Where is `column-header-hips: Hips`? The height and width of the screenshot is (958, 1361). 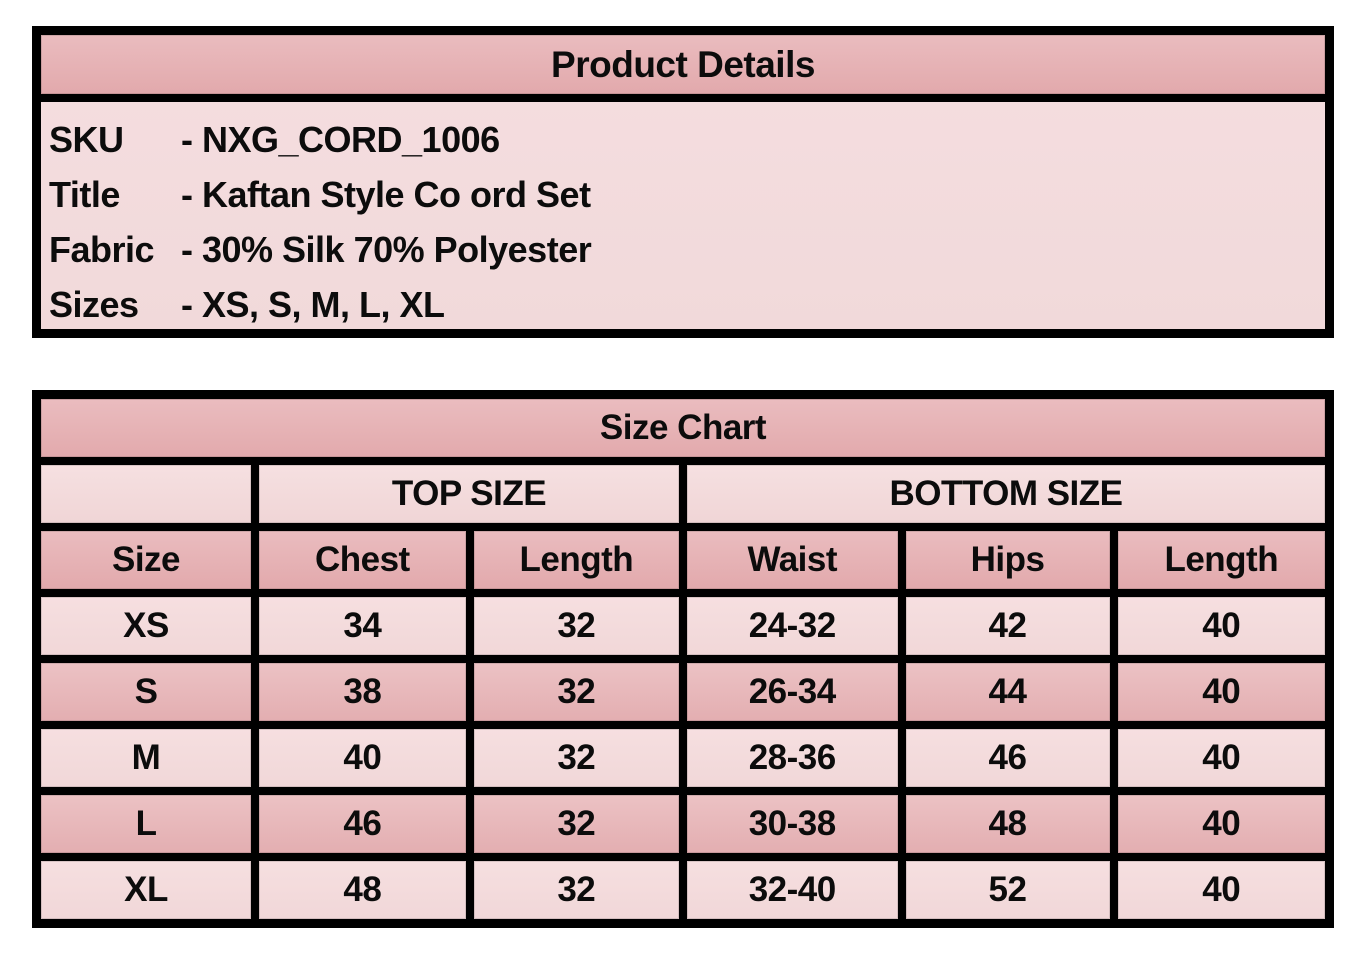 column-header-hips: Hips is located at coordinates (1007, 560).